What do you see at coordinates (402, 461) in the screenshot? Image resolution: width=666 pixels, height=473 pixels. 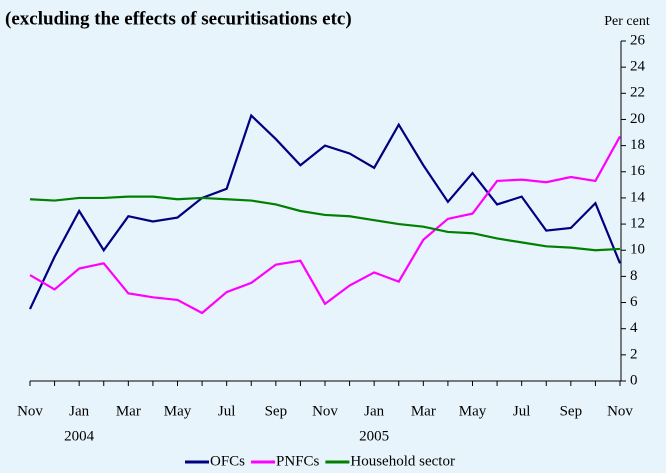 I see `legend-label: Household sector` at bounding box center [402, 461].